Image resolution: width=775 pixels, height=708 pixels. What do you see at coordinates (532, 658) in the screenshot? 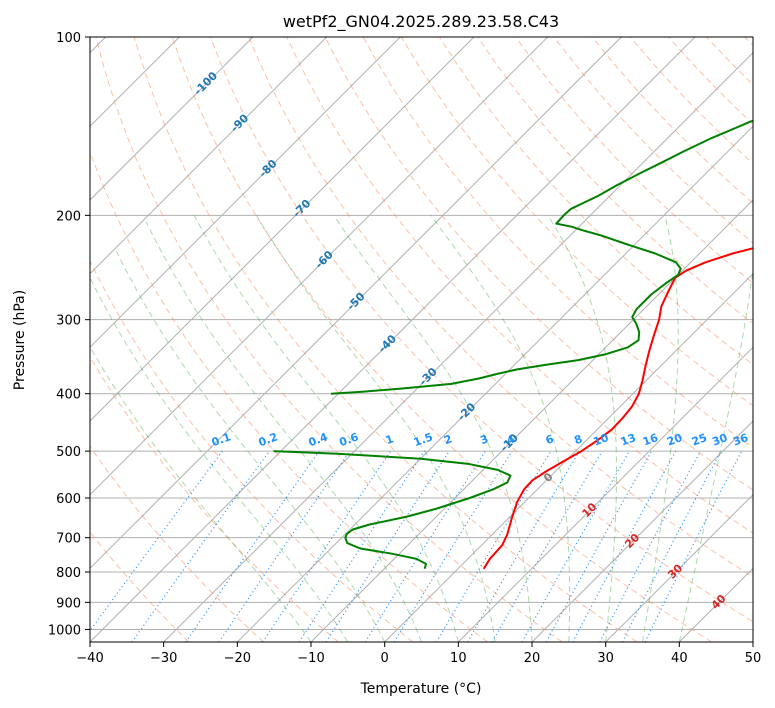
I see `x-tick-label: 20` at bounding box center [532, 658].